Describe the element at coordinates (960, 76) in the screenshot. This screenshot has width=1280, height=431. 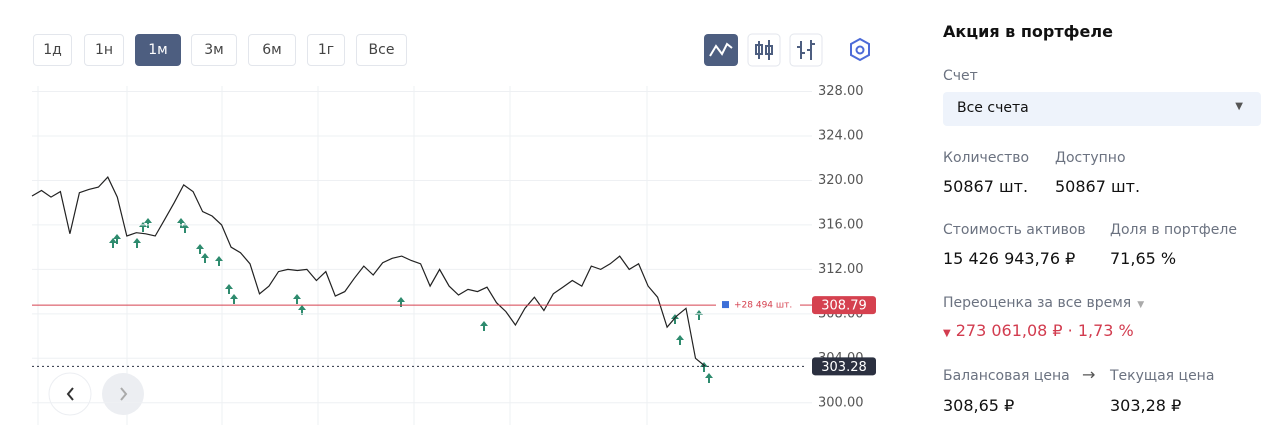
I see `account-label: Счет` at that location.